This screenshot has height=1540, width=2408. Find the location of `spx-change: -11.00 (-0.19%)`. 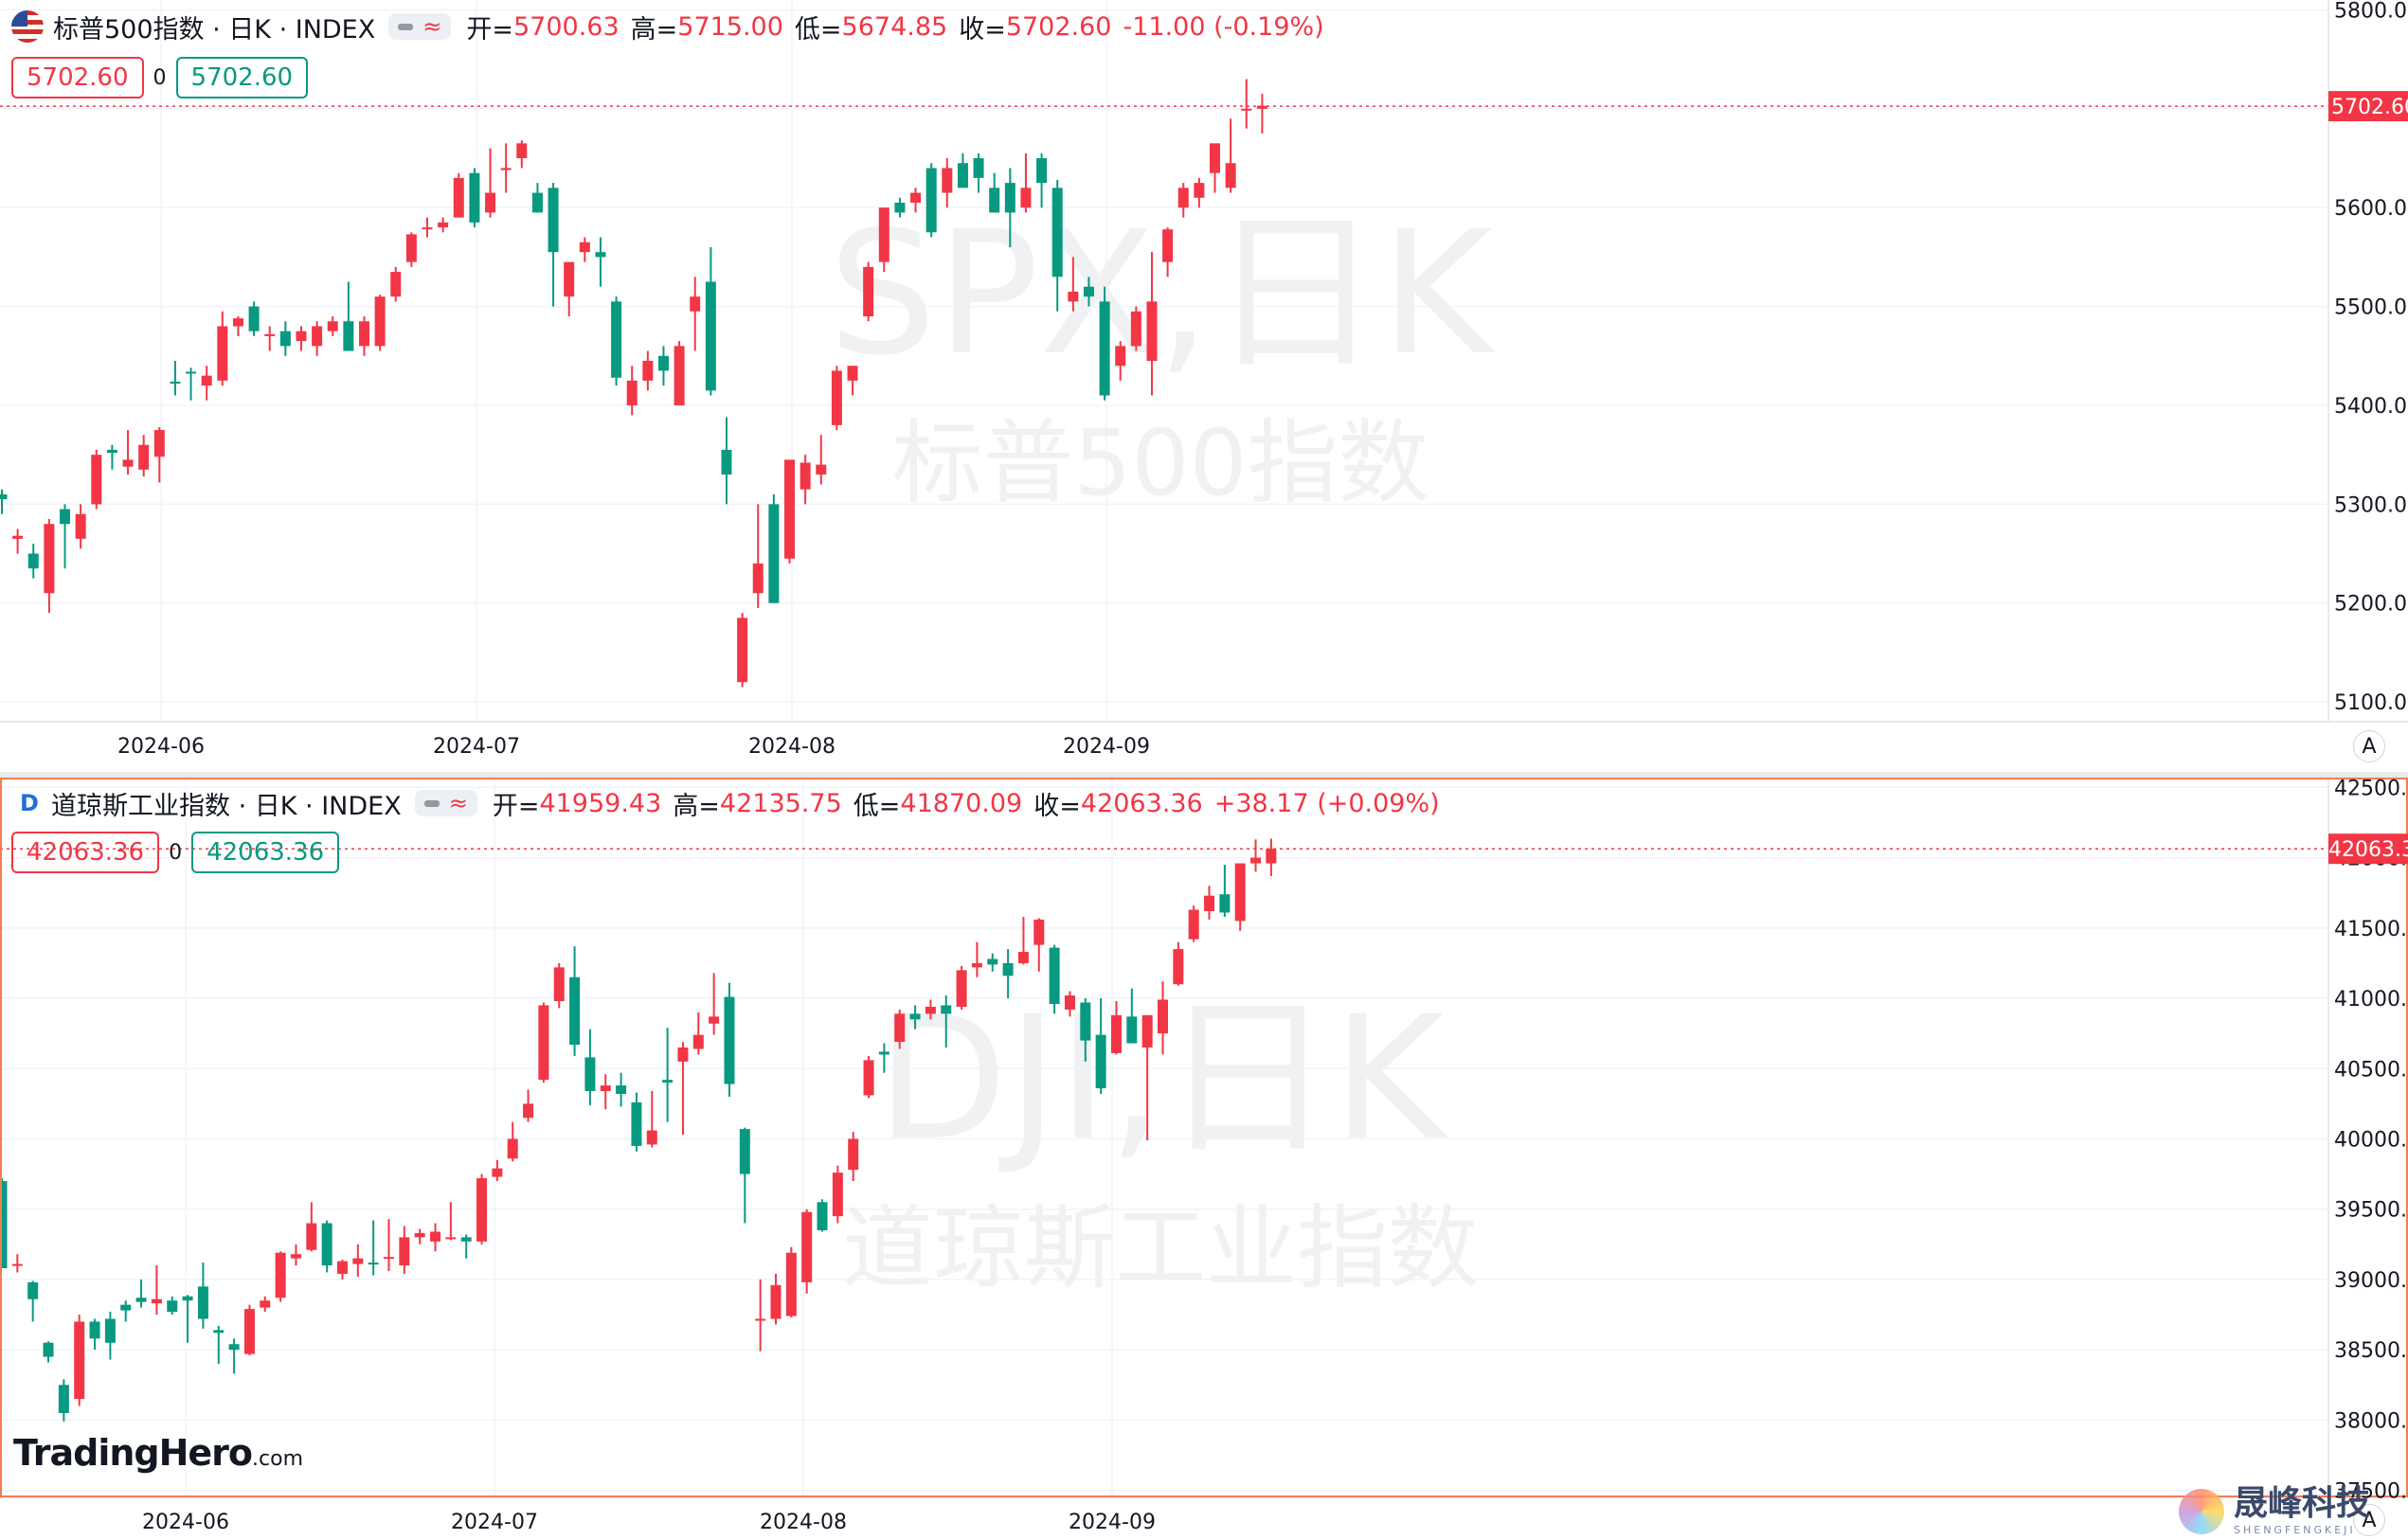

spx-change: -11.00 (-0.19%) is located at coordinates (1223, 26).